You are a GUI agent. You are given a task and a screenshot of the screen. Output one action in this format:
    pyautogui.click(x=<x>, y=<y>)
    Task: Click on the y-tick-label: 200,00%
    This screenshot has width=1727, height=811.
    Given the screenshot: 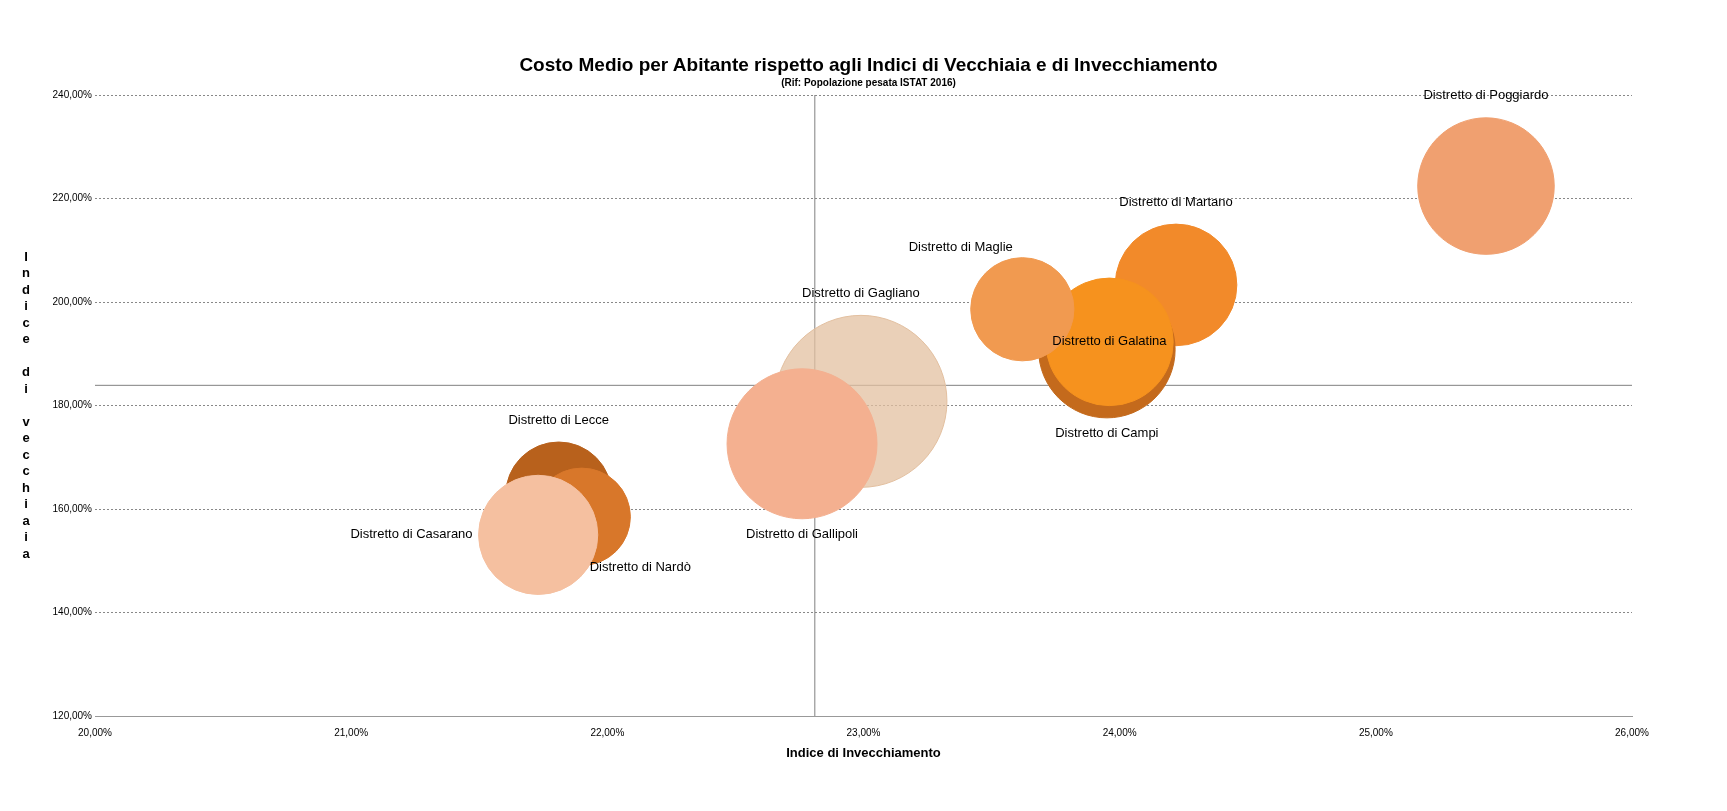 What is the action you would take?
    pyautogui.click(x=72, y=301)
    